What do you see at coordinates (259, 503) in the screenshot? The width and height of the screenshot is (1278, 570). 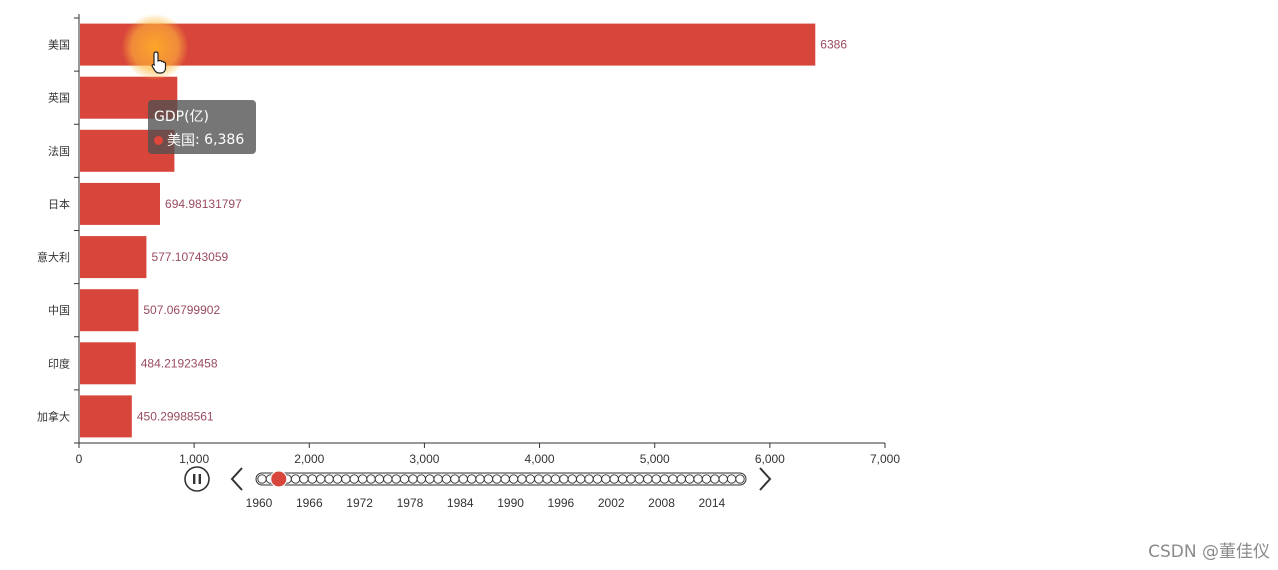 I see `timeline-year-0: 1960` at bounding box center [259, 503].